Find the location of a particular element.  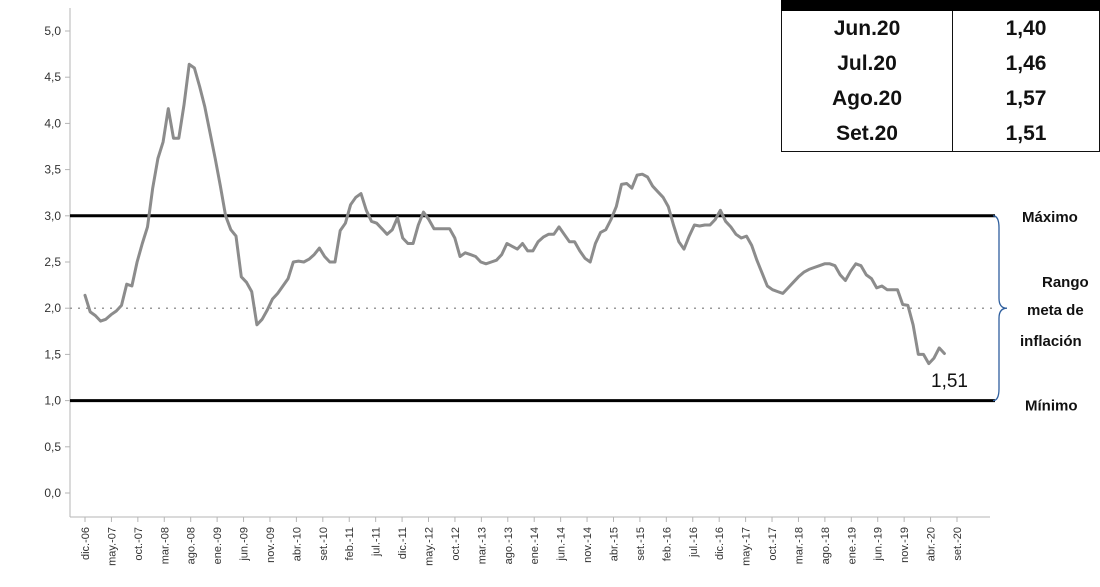

table-row: Jun.20 1,40 is located at coordinates (940, 28).